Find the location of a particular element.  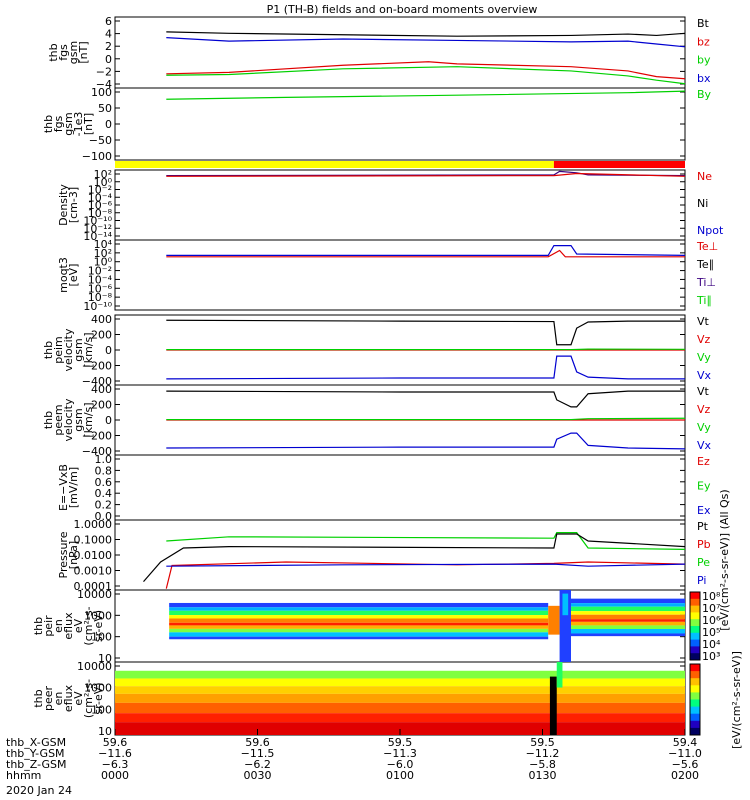

moqt-ti-line is located at coordinates (426, 250).